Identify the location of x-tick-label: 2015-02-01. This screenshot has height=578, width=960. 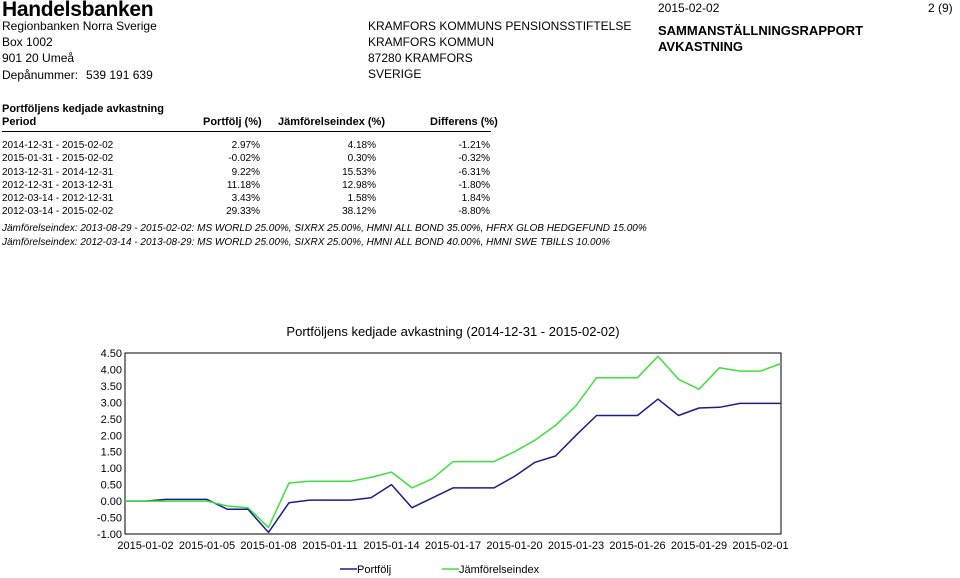
(760, 546).